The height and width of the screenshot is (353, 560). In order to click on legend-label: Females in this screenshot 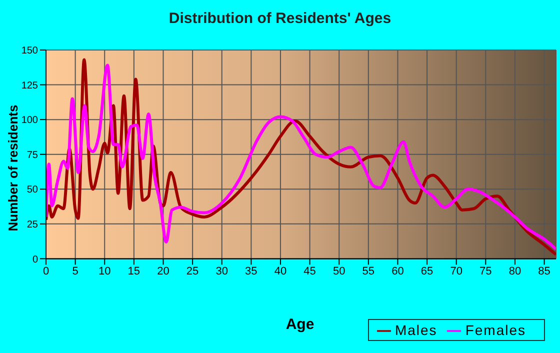, I will do `click(495, 330)`.